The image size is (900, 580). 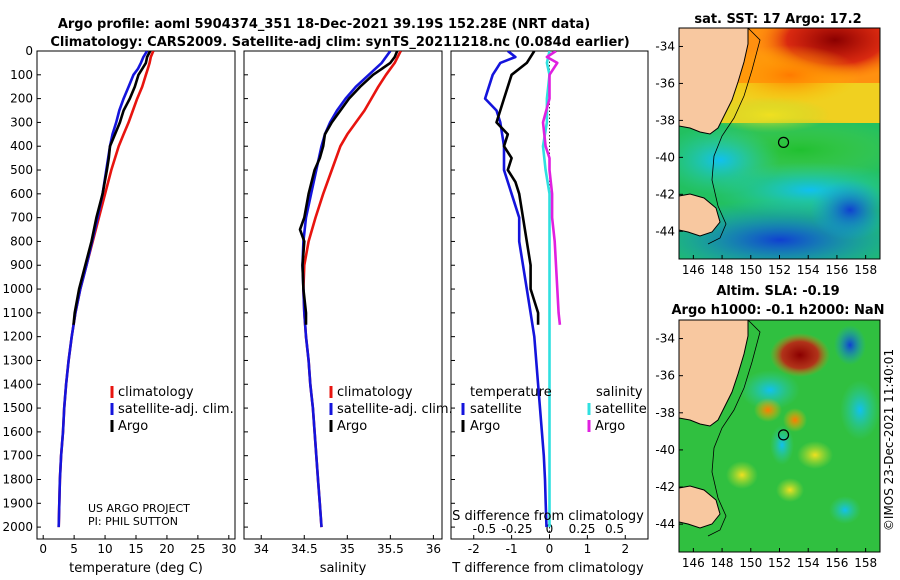 What do you see at coordinates (21, 99) in the screenshot?
I see `depth-tick-label: 200` at bounding box center [21, 99].